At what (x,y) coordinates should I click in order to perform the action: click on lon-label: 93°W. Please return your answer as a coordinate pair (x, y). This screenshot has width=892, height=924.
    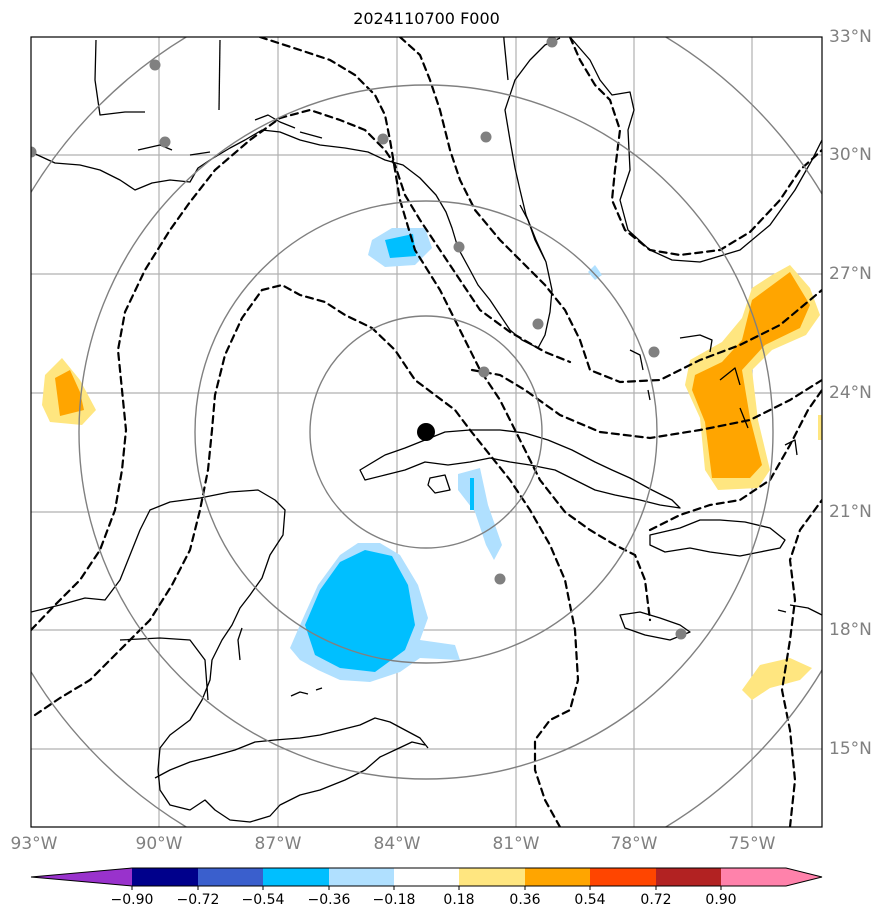
    Looking at the image, I should click on (34, 844).